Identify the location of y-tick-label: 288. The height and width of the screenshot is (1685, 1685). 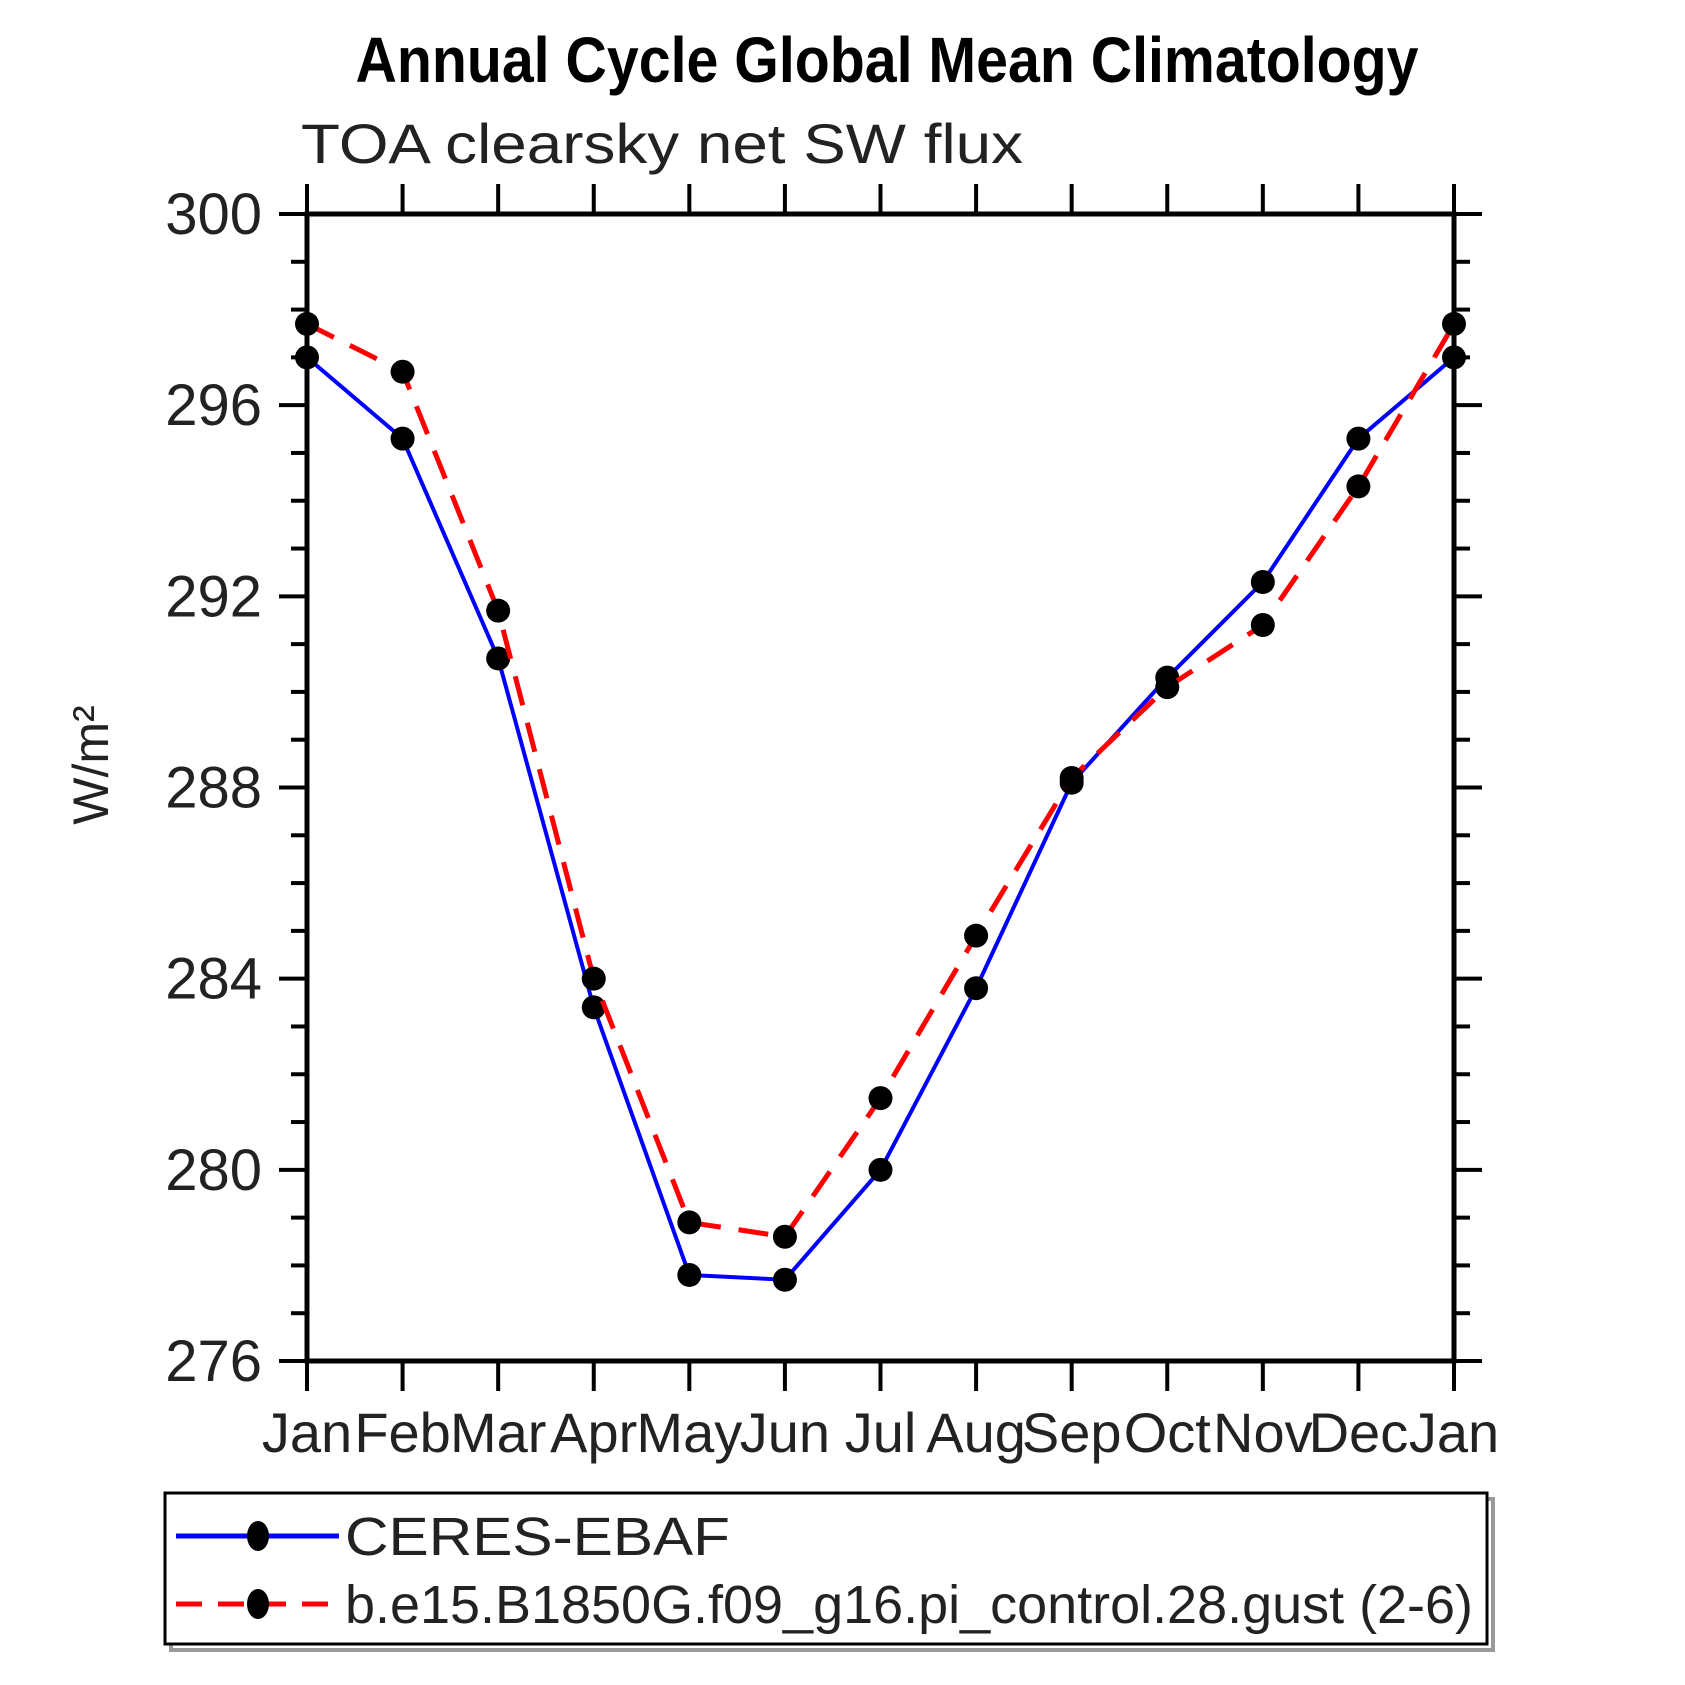
(213, 788).